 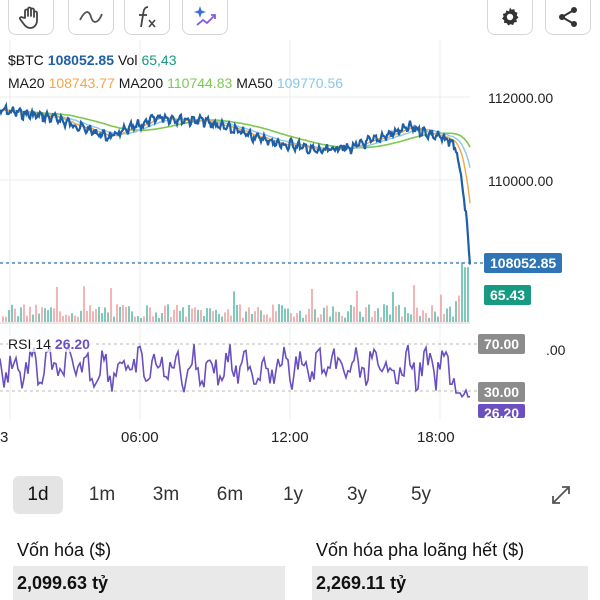 What do you see at coordinates (205, 17) in the screenshot?
I see `ai-chart-button` at bounding box center [205, 17].